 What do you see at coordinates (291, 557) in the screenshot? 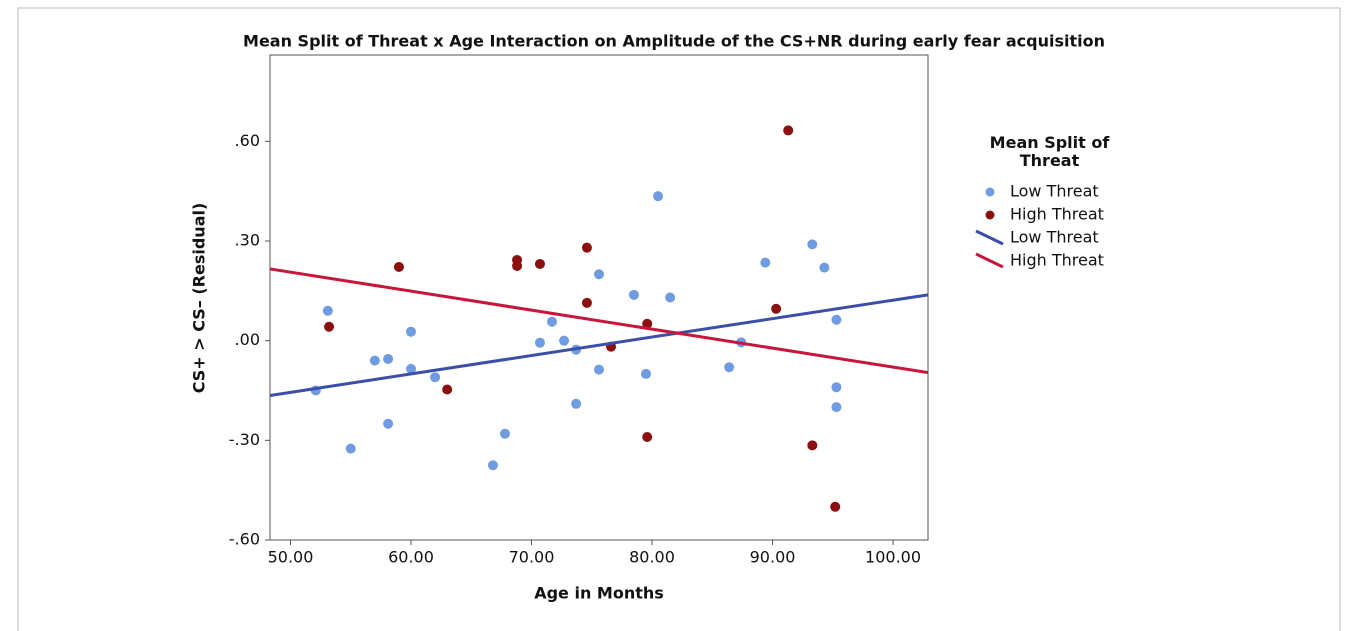
I see `x-tick-label: 50.00` at bounding box center [291, 557].